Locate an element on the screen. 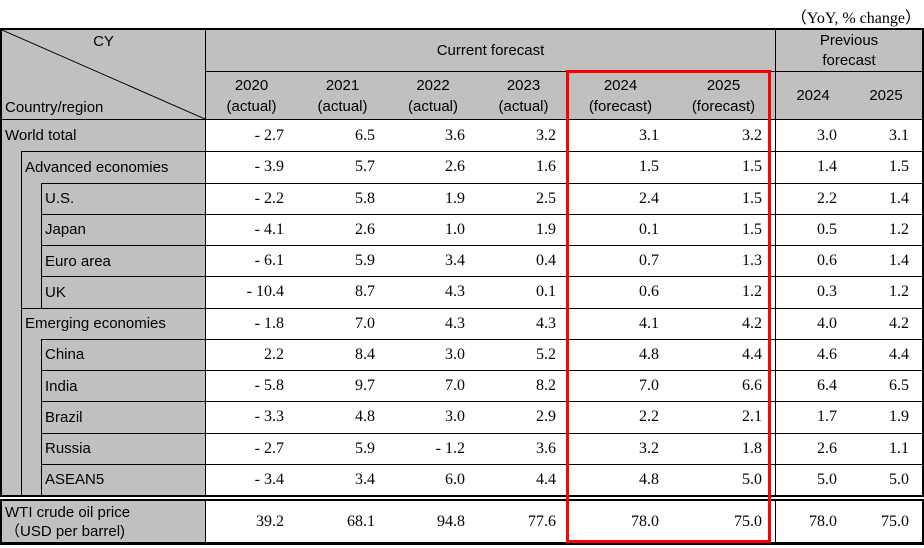  value-cell: 4.1 is located at coordinates (620, 323).